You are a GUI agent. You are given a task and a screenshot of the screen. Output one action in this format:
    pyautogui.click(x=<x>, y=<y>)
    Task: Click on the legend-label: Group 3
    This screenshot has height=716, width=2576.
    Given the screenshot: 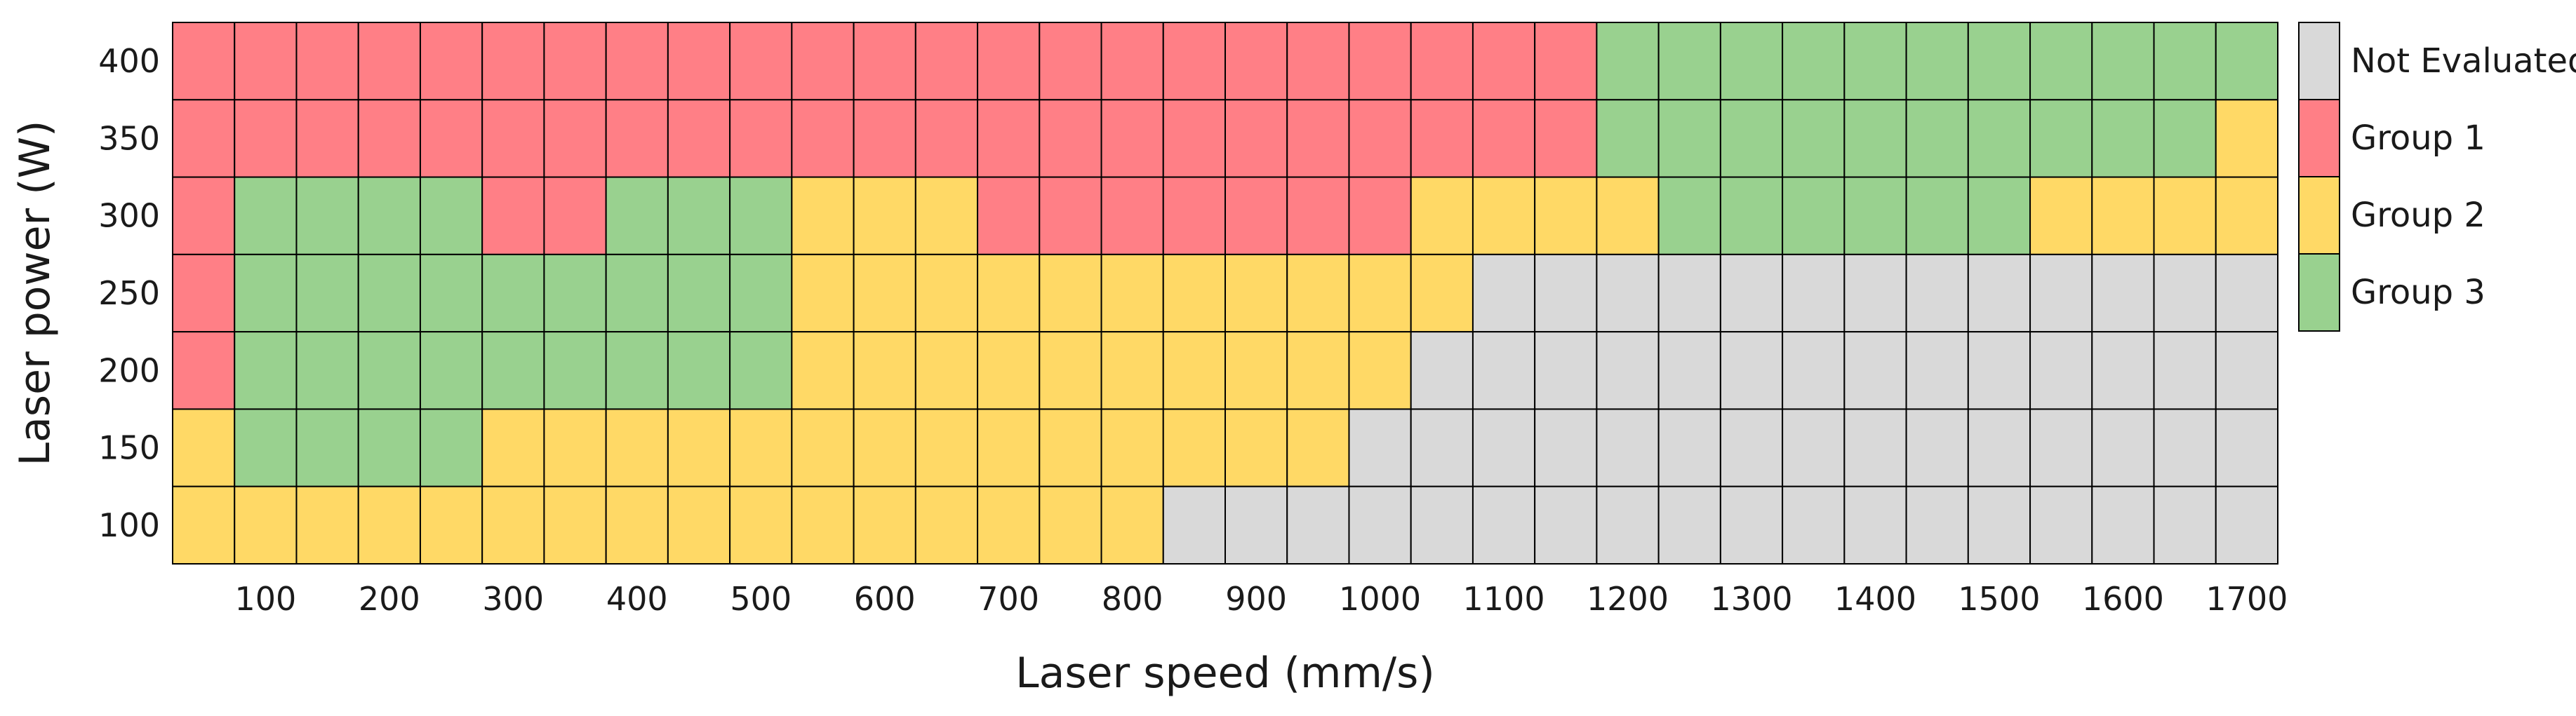 What is the action you would take?
    pyautogui.click(x=2418, y=292)
    